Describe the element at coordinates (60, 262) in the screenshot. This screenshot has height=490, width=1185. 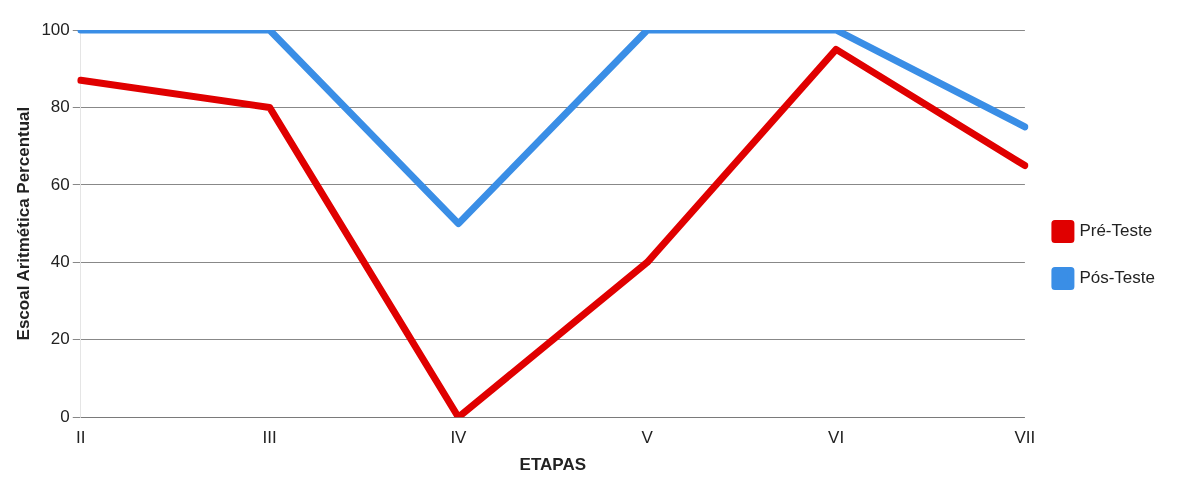
I see `y-tick-label: 40` at that location.